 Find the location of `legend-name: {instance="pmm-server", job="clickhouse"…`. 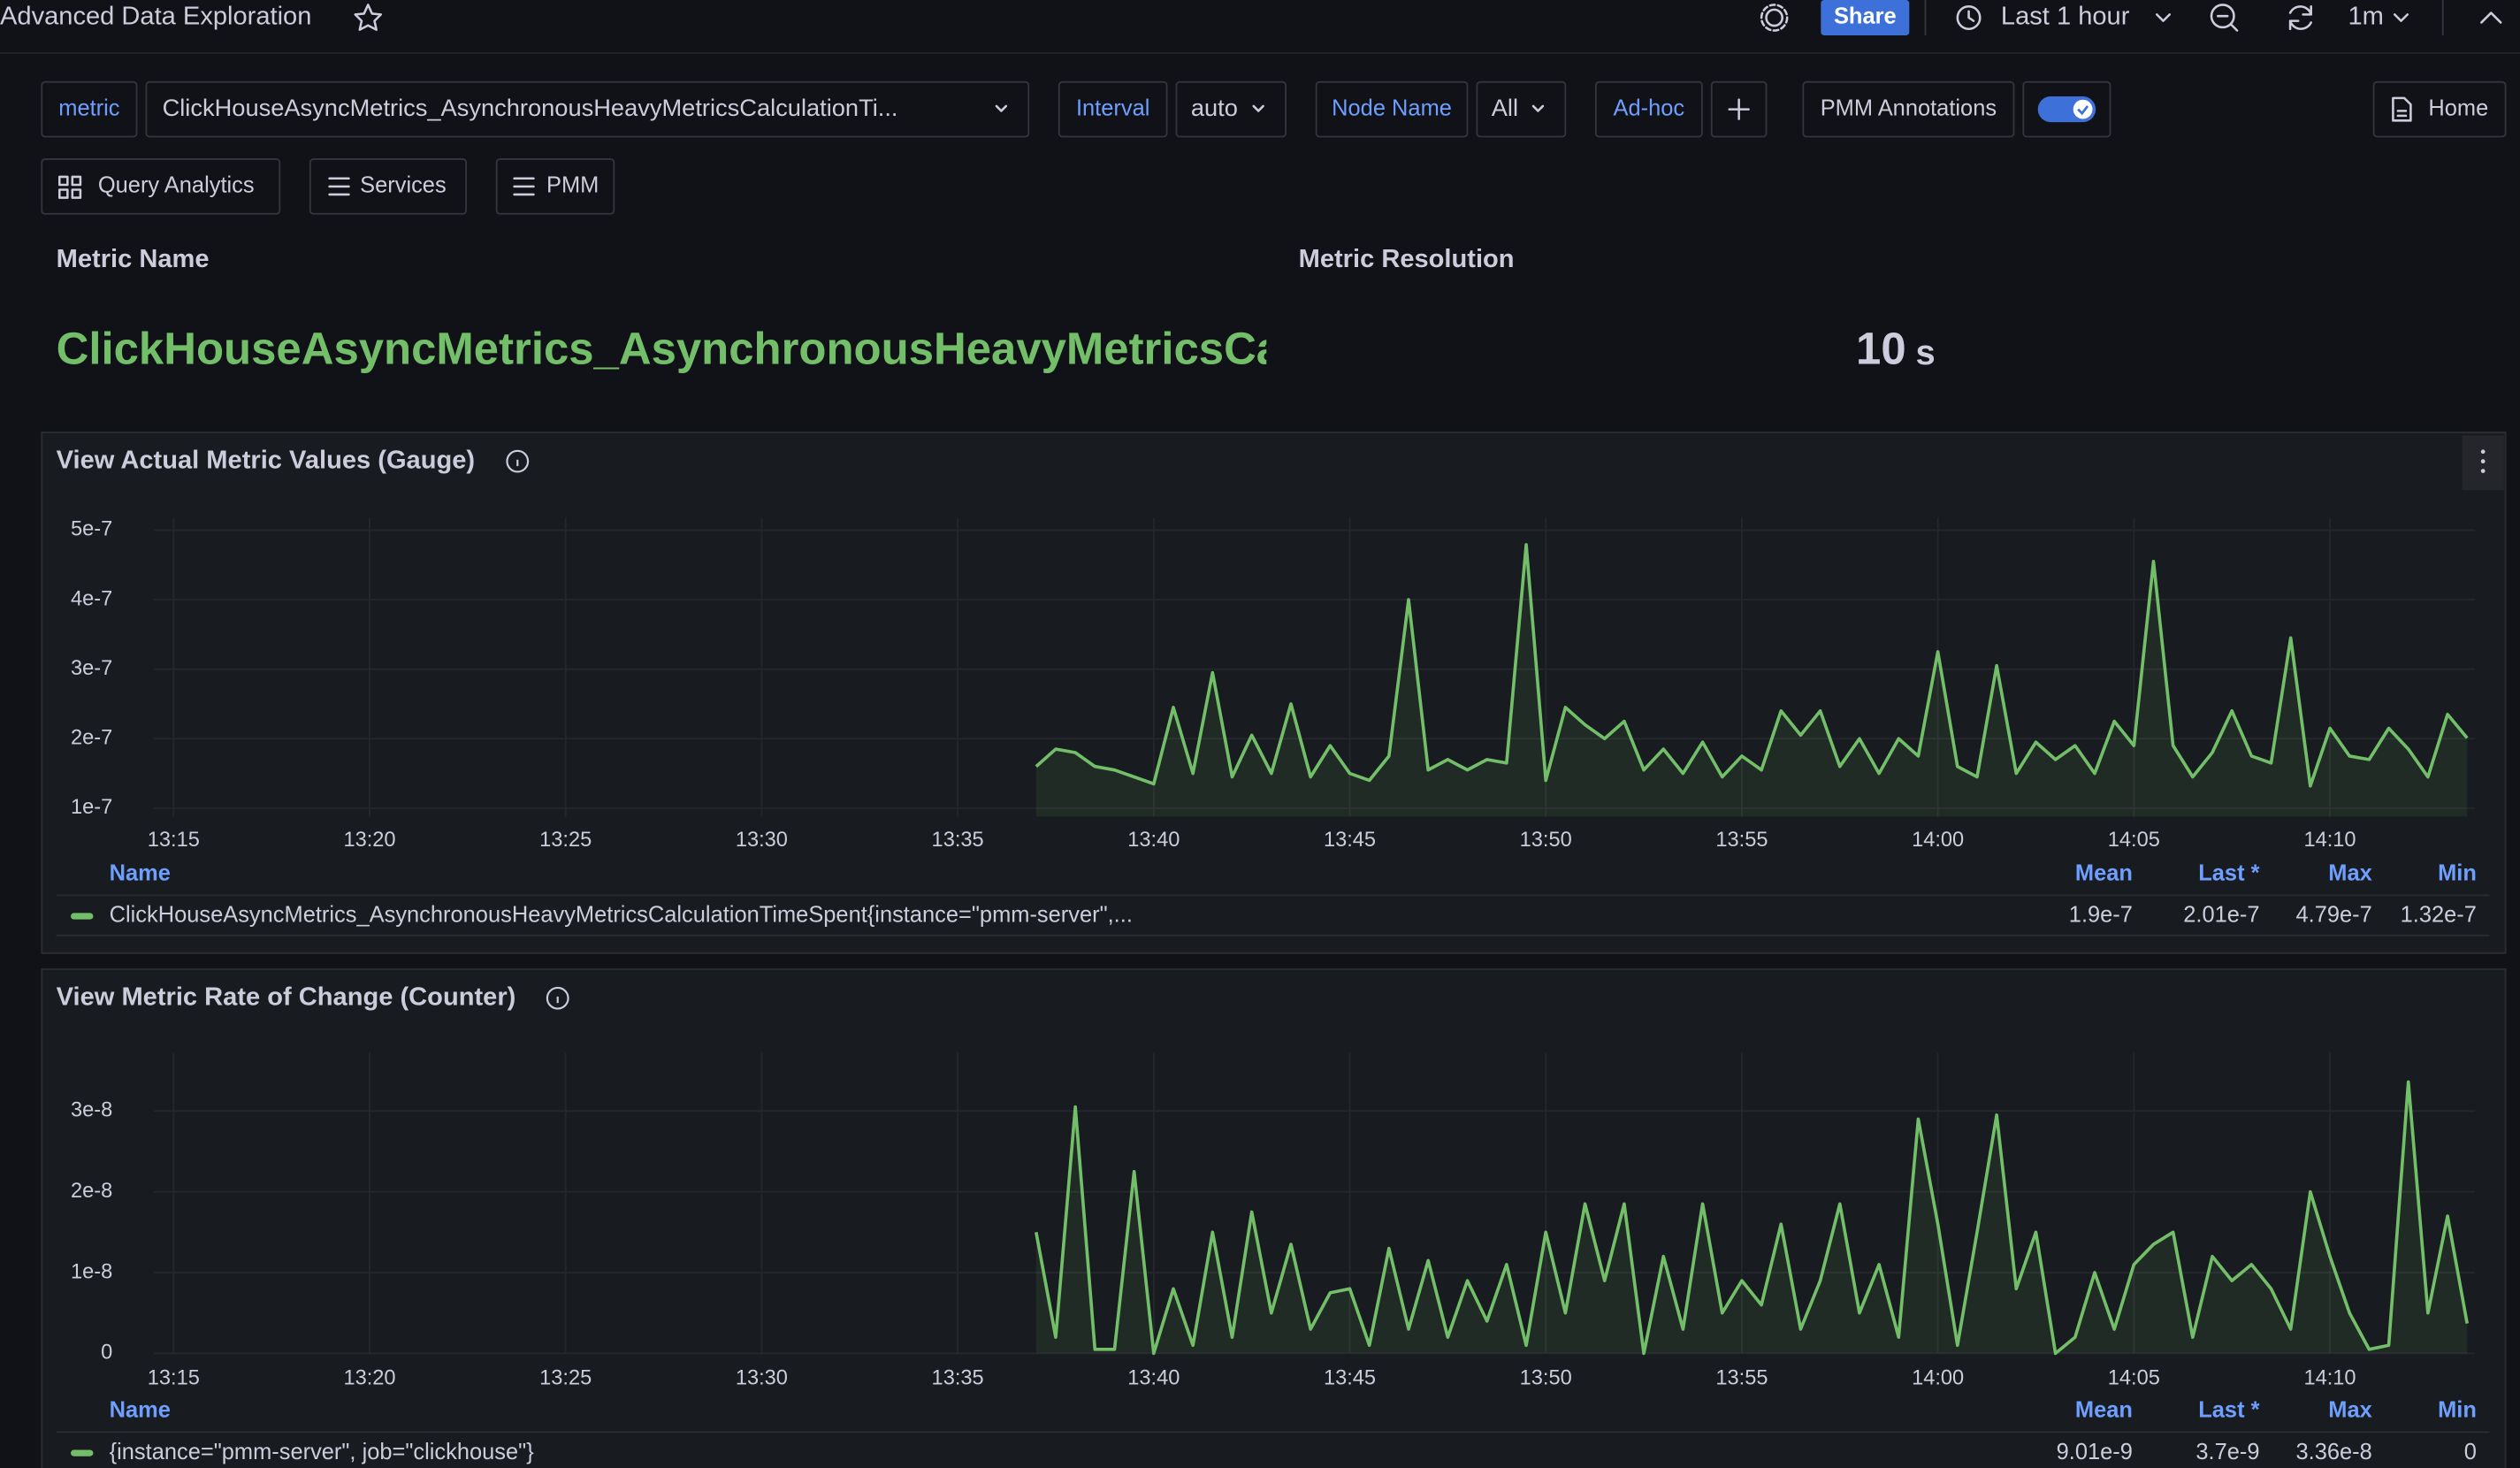

legend-name: {instance="pmm-server", job="clickhouse"… is located at coordinates (322, 1452).